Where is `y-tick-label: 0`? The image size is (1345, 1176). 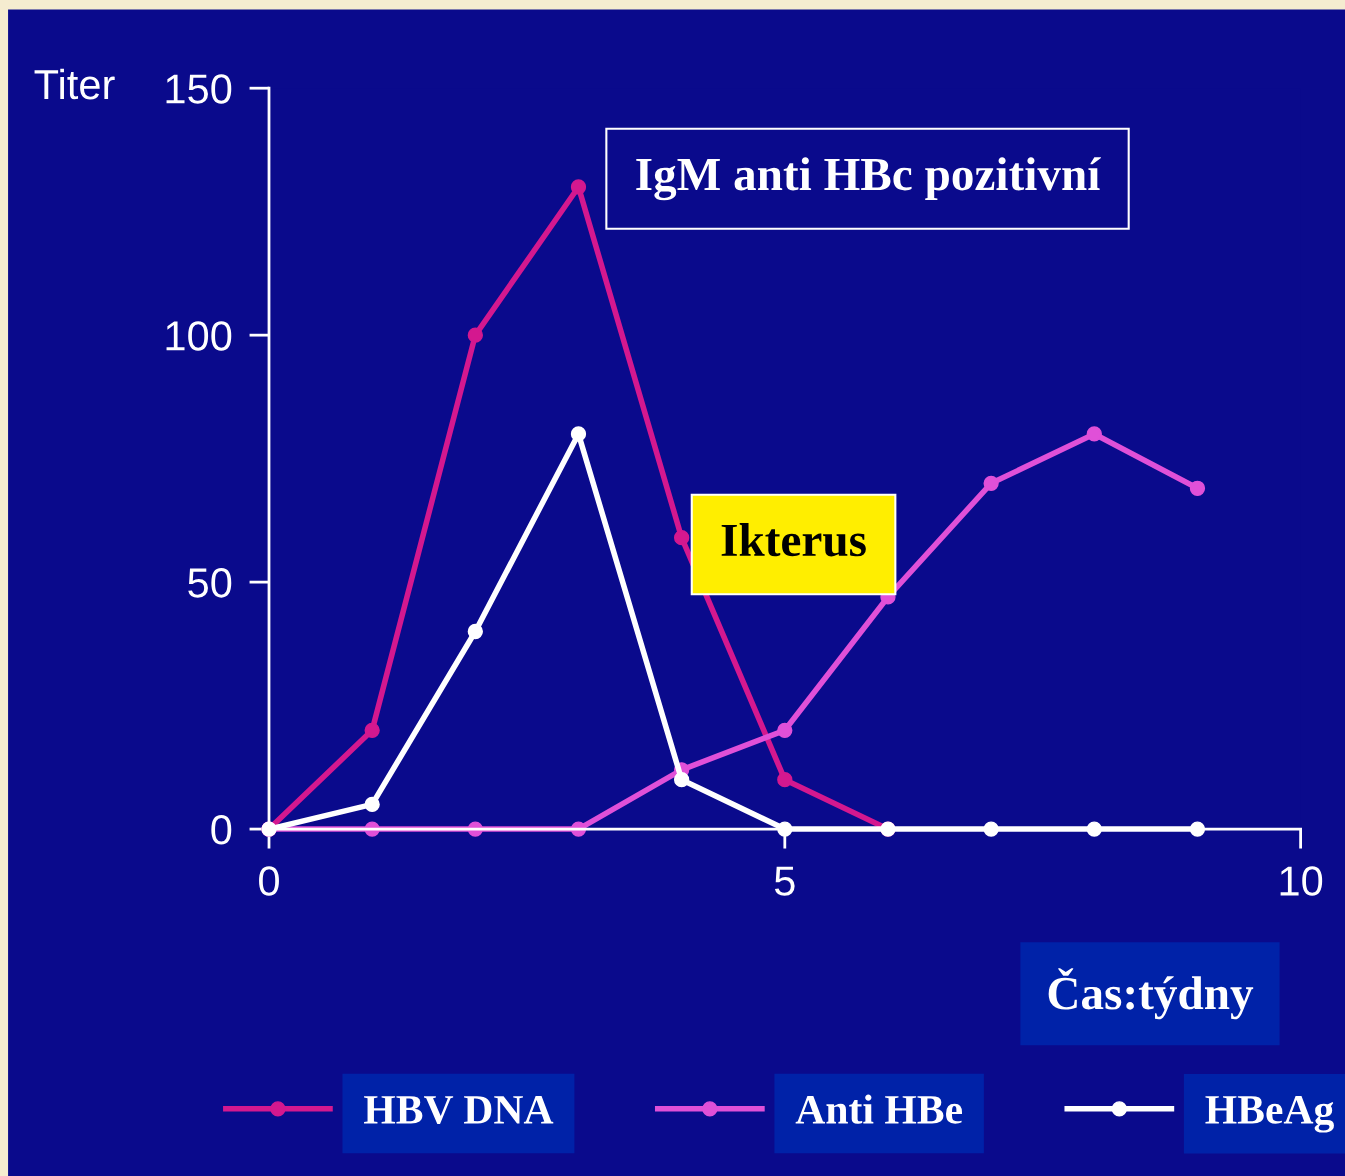 y-tick-label: 0 is located at coordinates (221, 830).